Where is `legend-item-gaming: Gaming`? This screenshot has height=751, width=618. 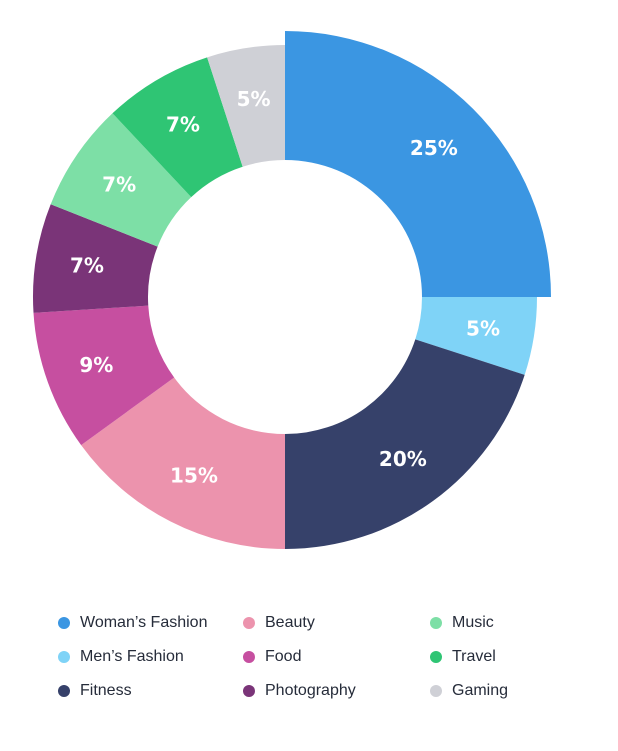
legend-item-gaming: Gaming is located at coordinates (469, 691).